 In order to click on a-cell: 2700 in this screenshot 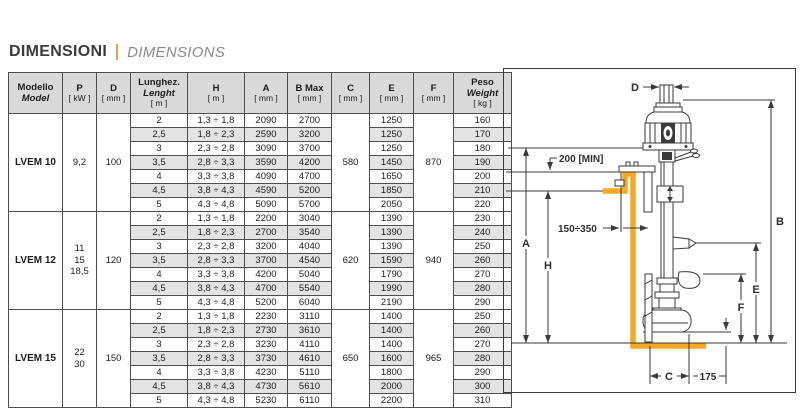, I will do `click(266, 232)`.